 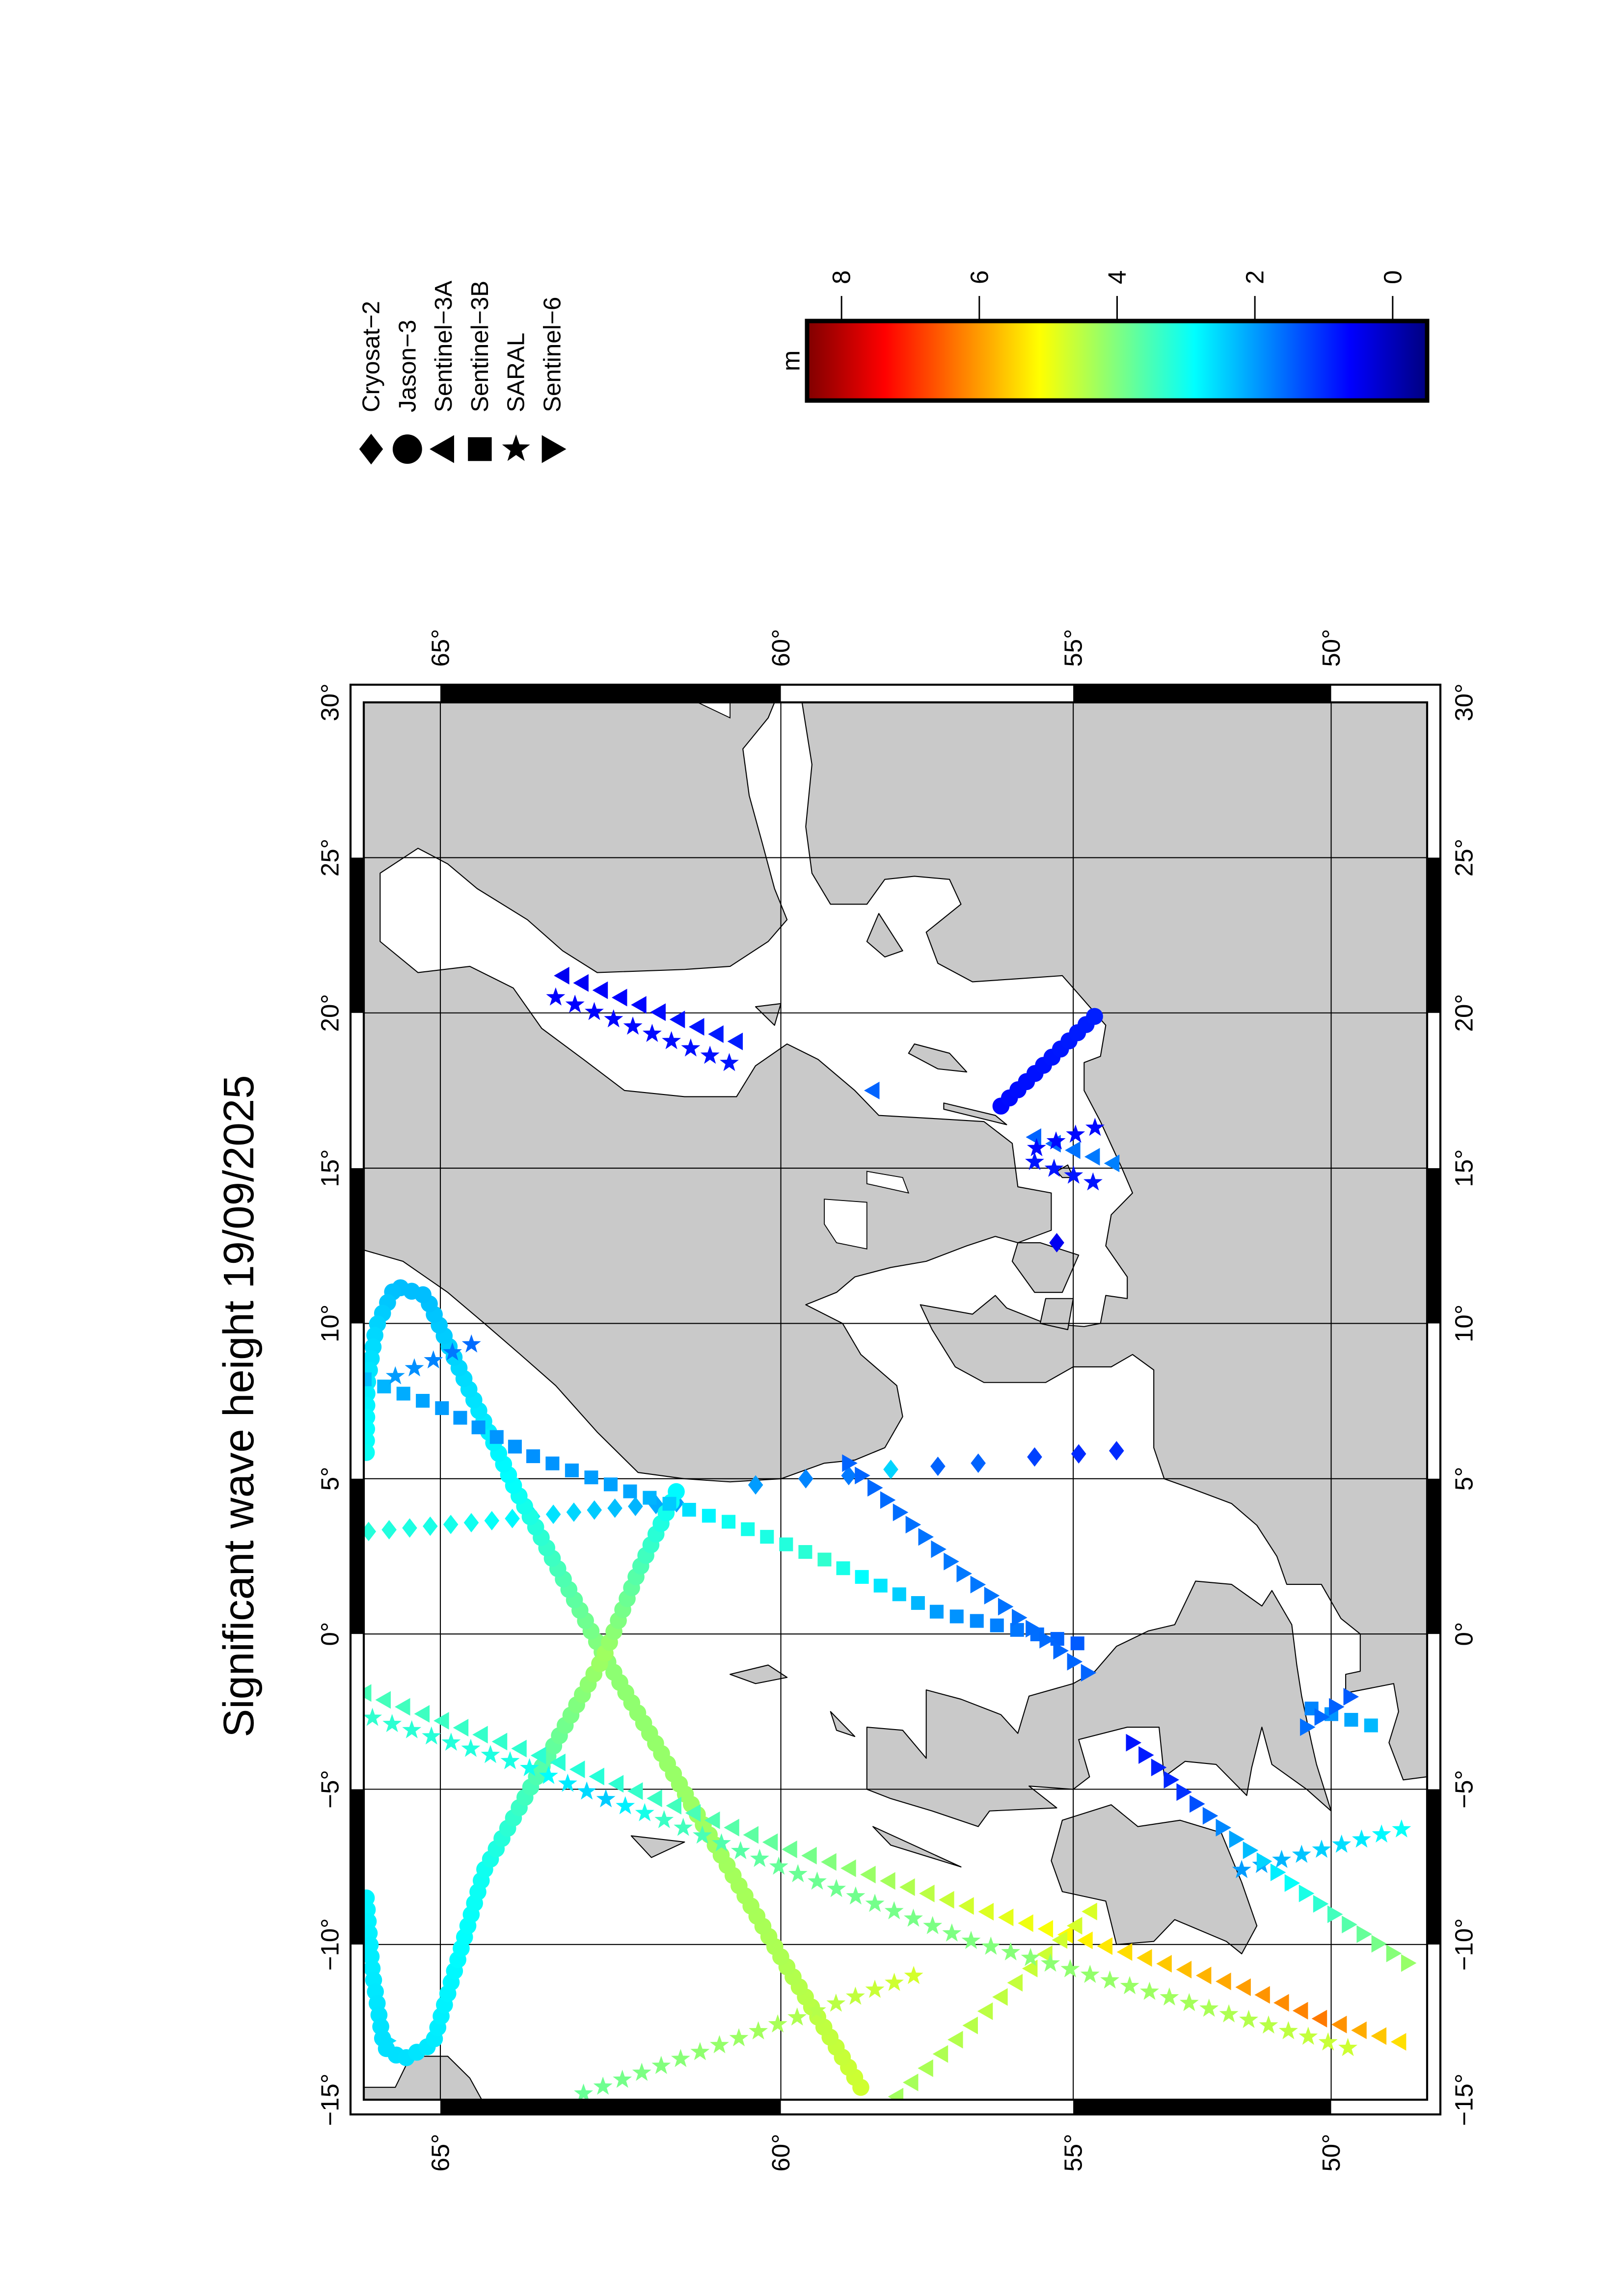 What do you see at coordinates (1255, 277) in the screenshot?
I see `colorbar-tick-label: 2` at bounding box center [1255, 277].